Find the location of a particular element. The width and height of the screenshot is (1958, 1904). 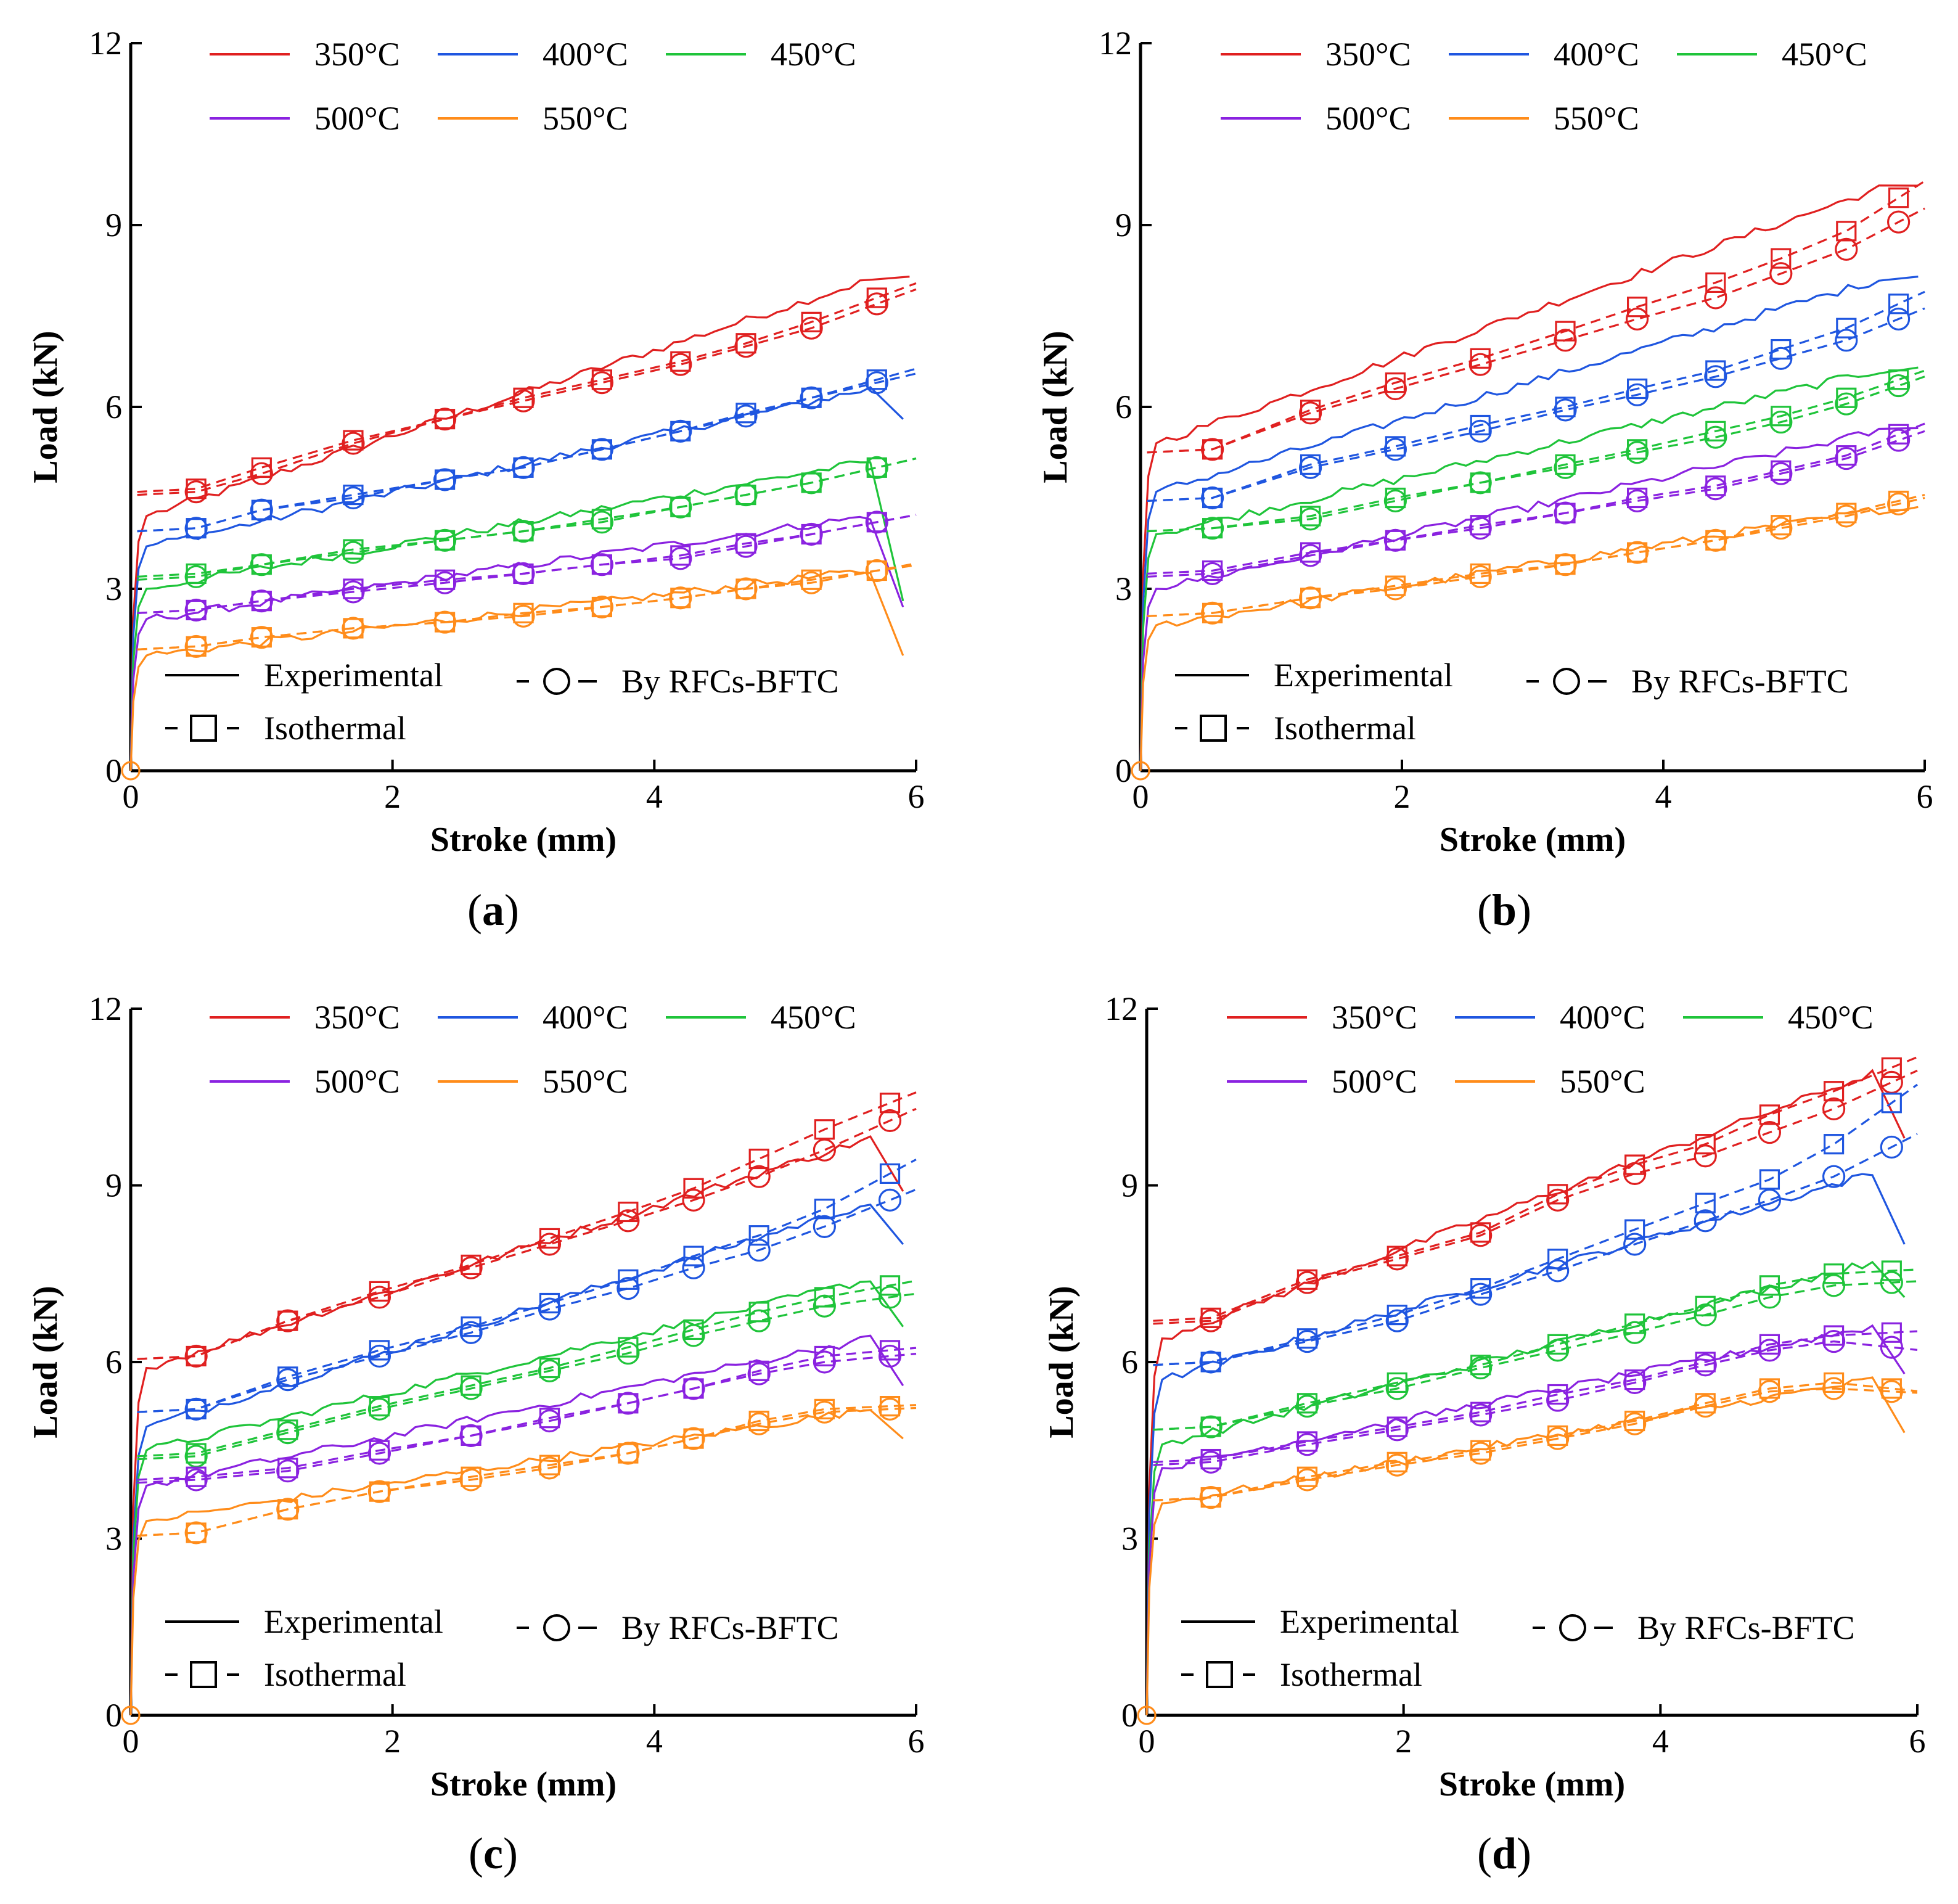

legend-rfcs-label: By RFCs-BFTC is located at coordinates (1746, 1627).